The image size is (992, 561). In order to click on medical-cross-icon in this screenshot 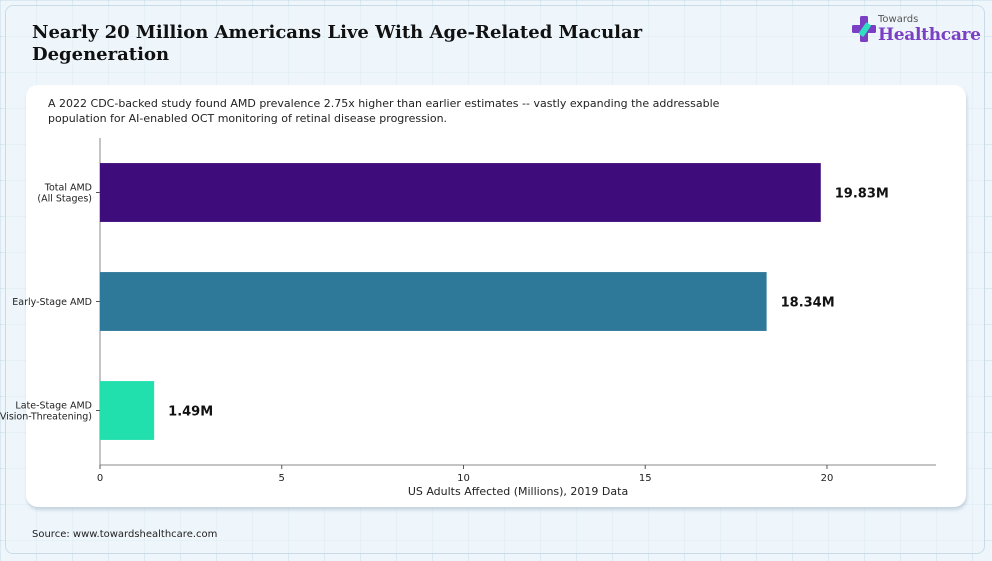, I will do `click(864, 29)`.